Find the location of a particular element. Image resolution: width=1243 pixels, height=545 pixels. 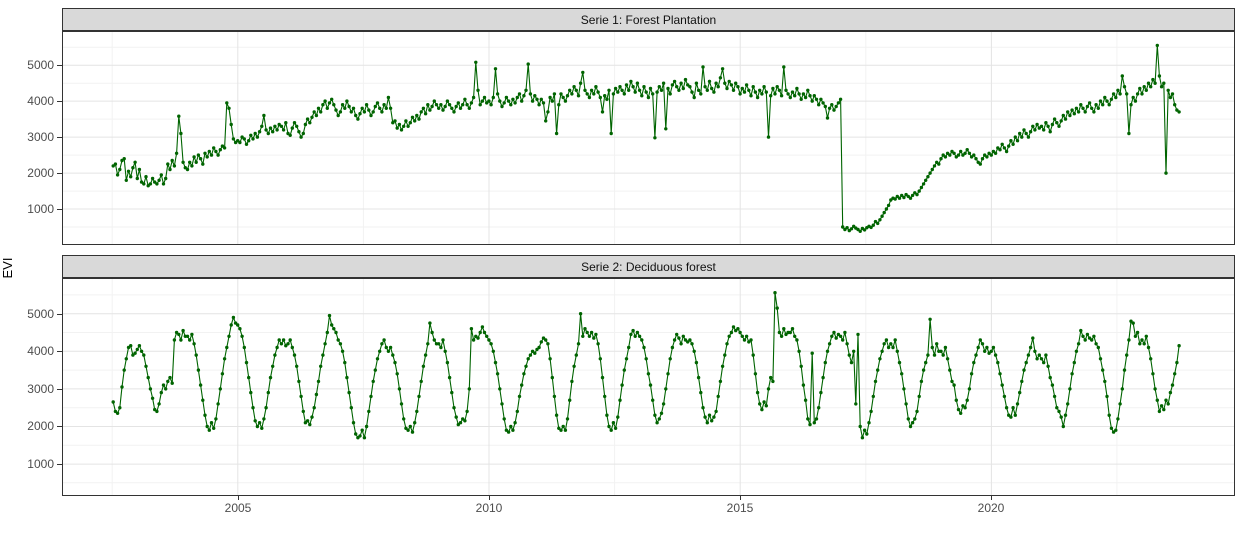

facet-strip-serie1: Serie 1: Forest Plantation is located at coordinates (648, 19).